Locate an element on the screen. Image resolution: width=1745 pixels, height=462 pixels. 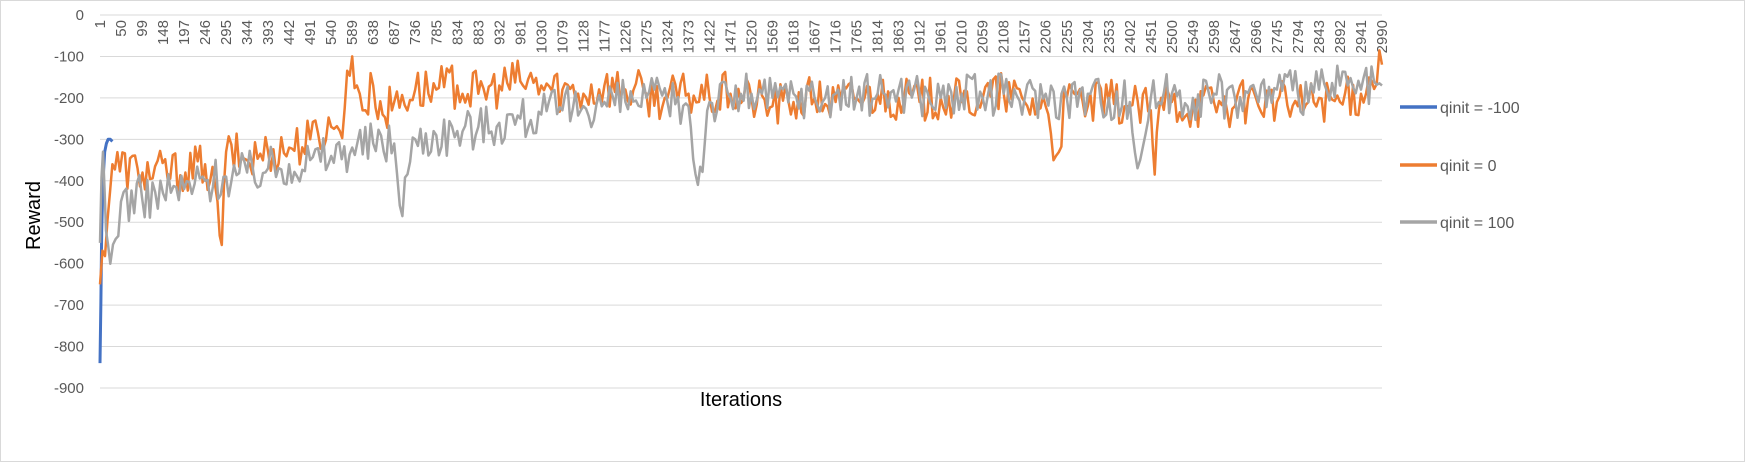
x-tick-label: 2990 is located at coordinates (1382, 36).